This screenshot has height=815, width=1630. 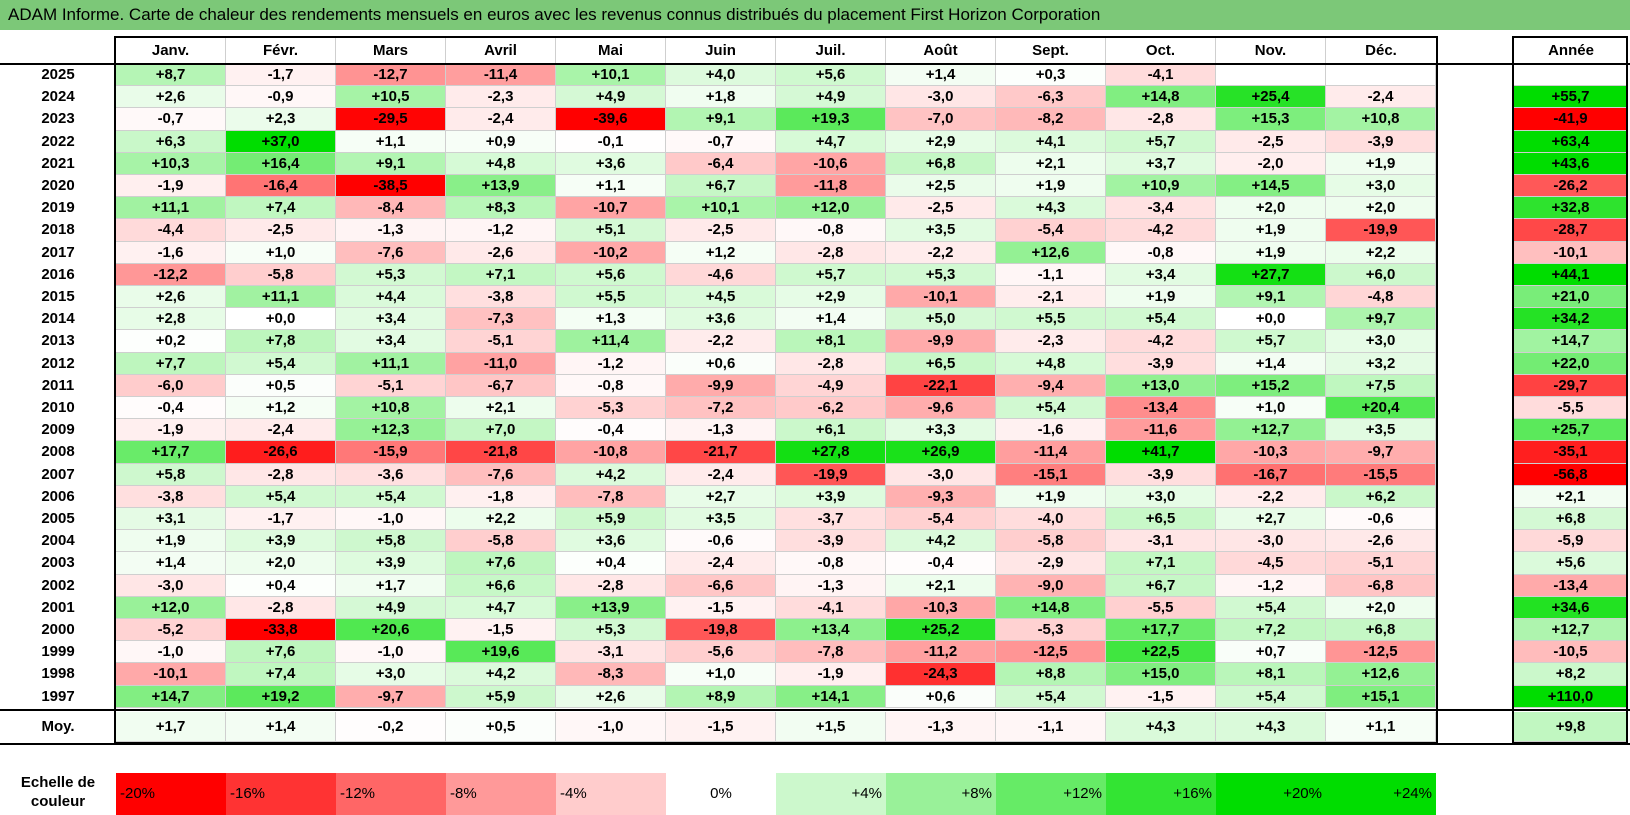 What do you see at coordinates (501, 363) in the screenshot?
I see `heatmap-cell: -11,0` at bounding box center [501, 363].